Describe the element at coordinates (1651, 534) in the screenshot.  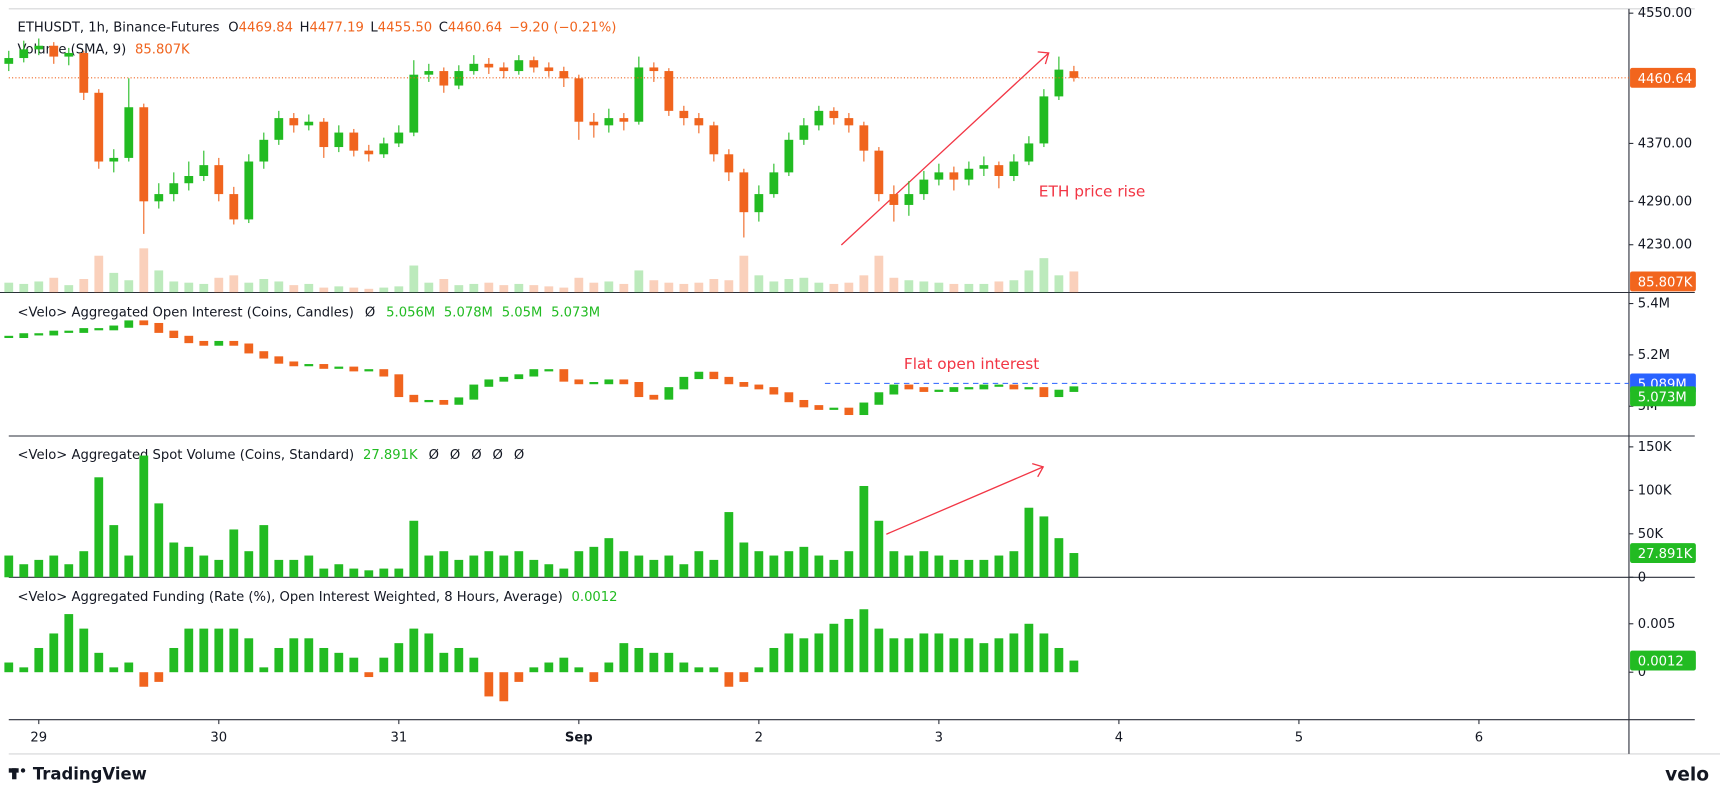
I see `y-tick-label: 50K` at that location.